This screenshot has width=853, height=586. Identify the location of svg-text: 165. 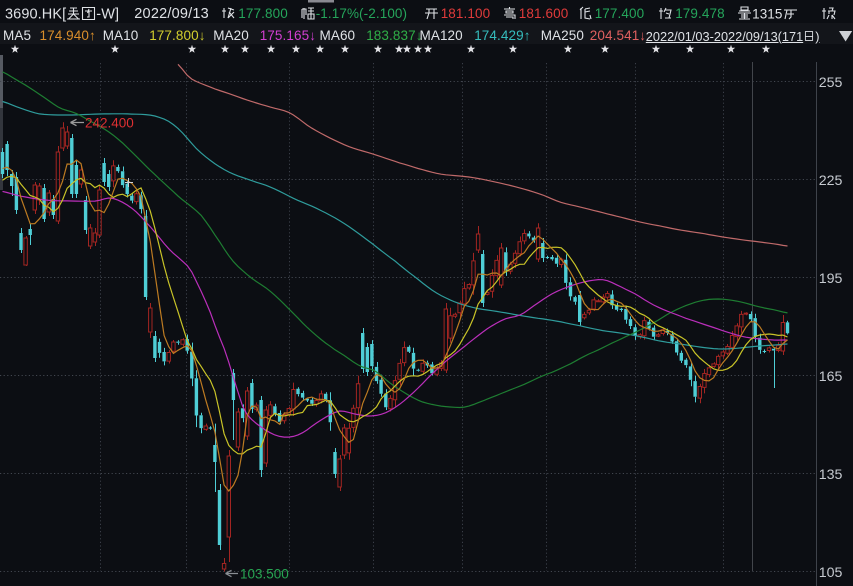
(831, 377).